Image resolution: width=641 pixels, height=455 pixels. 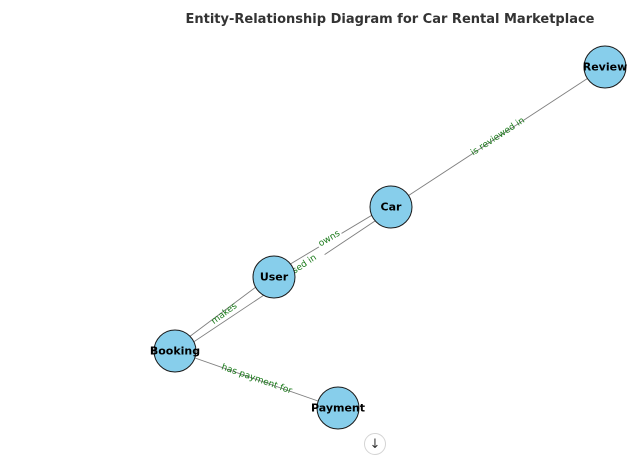 I want to click on edge-label-background, so click(x=329, y=239).